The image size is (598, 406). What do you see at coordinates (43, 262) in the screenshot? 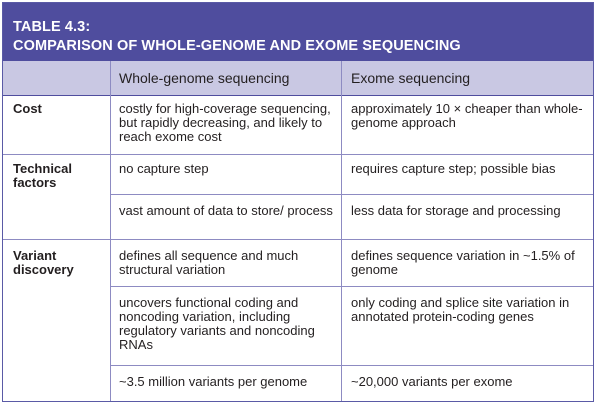
I see `row-label-variant-discovery: Variant discovery` at bounding box center [43, 262].